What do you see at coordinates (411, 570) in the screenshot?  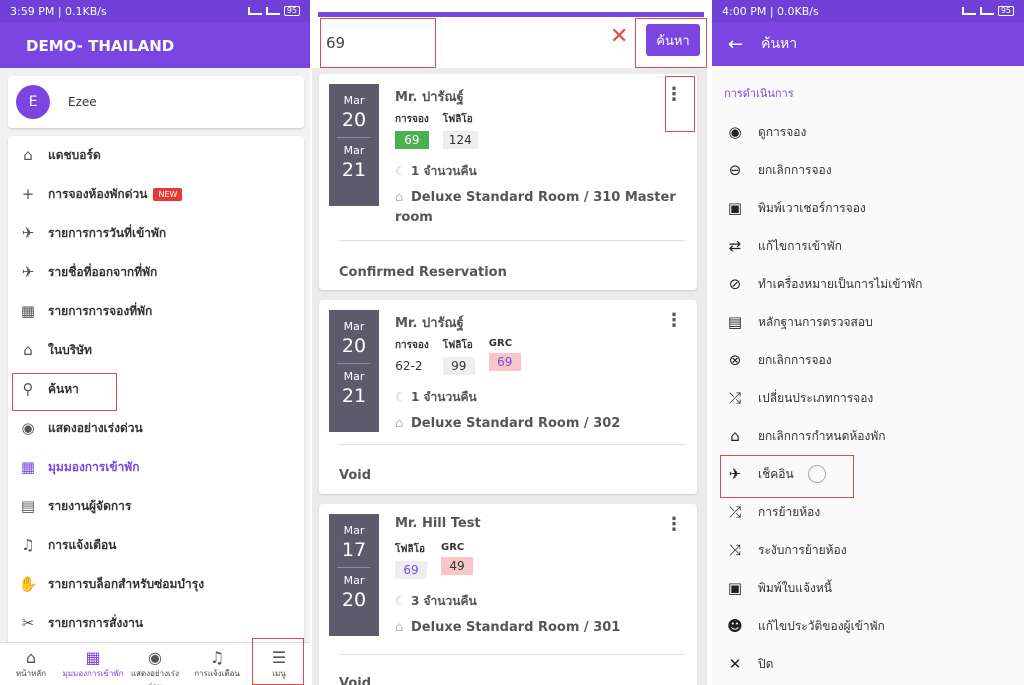 I see `folio-number: 69` at bounding box center [411, 570].